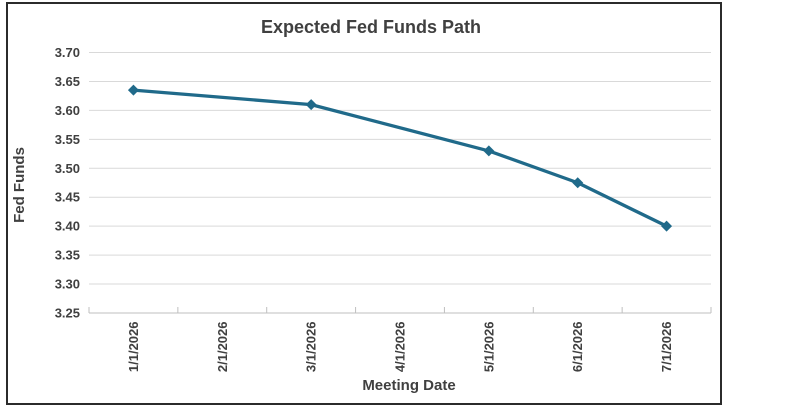 This screenshot has height=415, width=810. What do you see at coordinates (577, 347) in the screenshot?
I see `x-tick-label: 6/1/2026` at bounding box center [577, 347].